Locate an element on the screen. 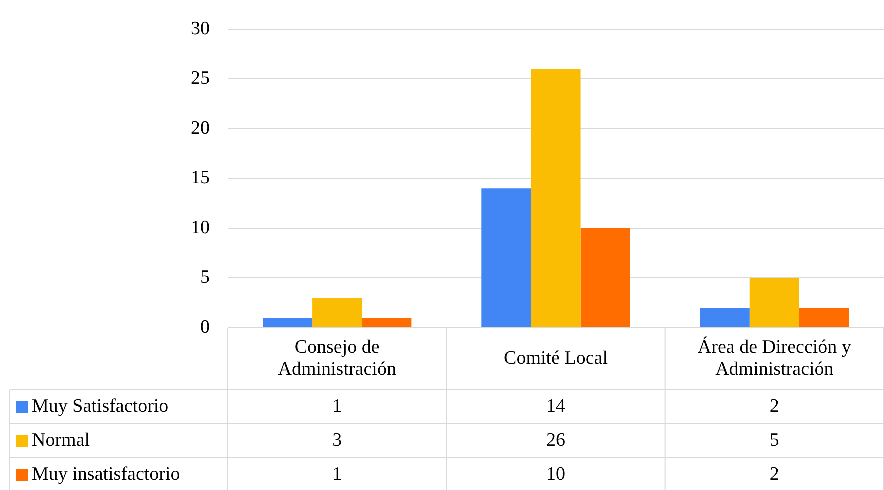  legend-label: Muy Satisfactorio is located at coordinates (100, 406).